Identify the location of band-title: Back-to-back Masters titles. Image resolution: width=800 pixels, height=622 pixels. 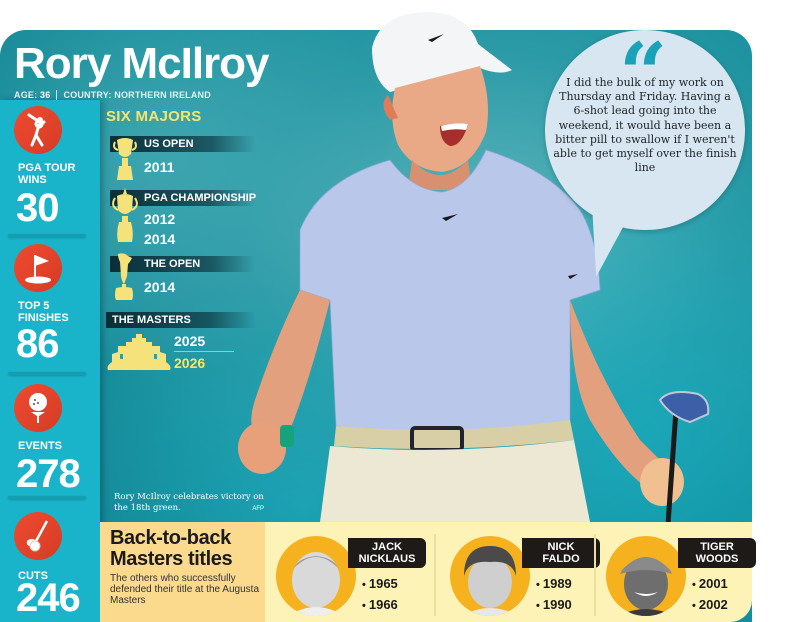
(171, 548).